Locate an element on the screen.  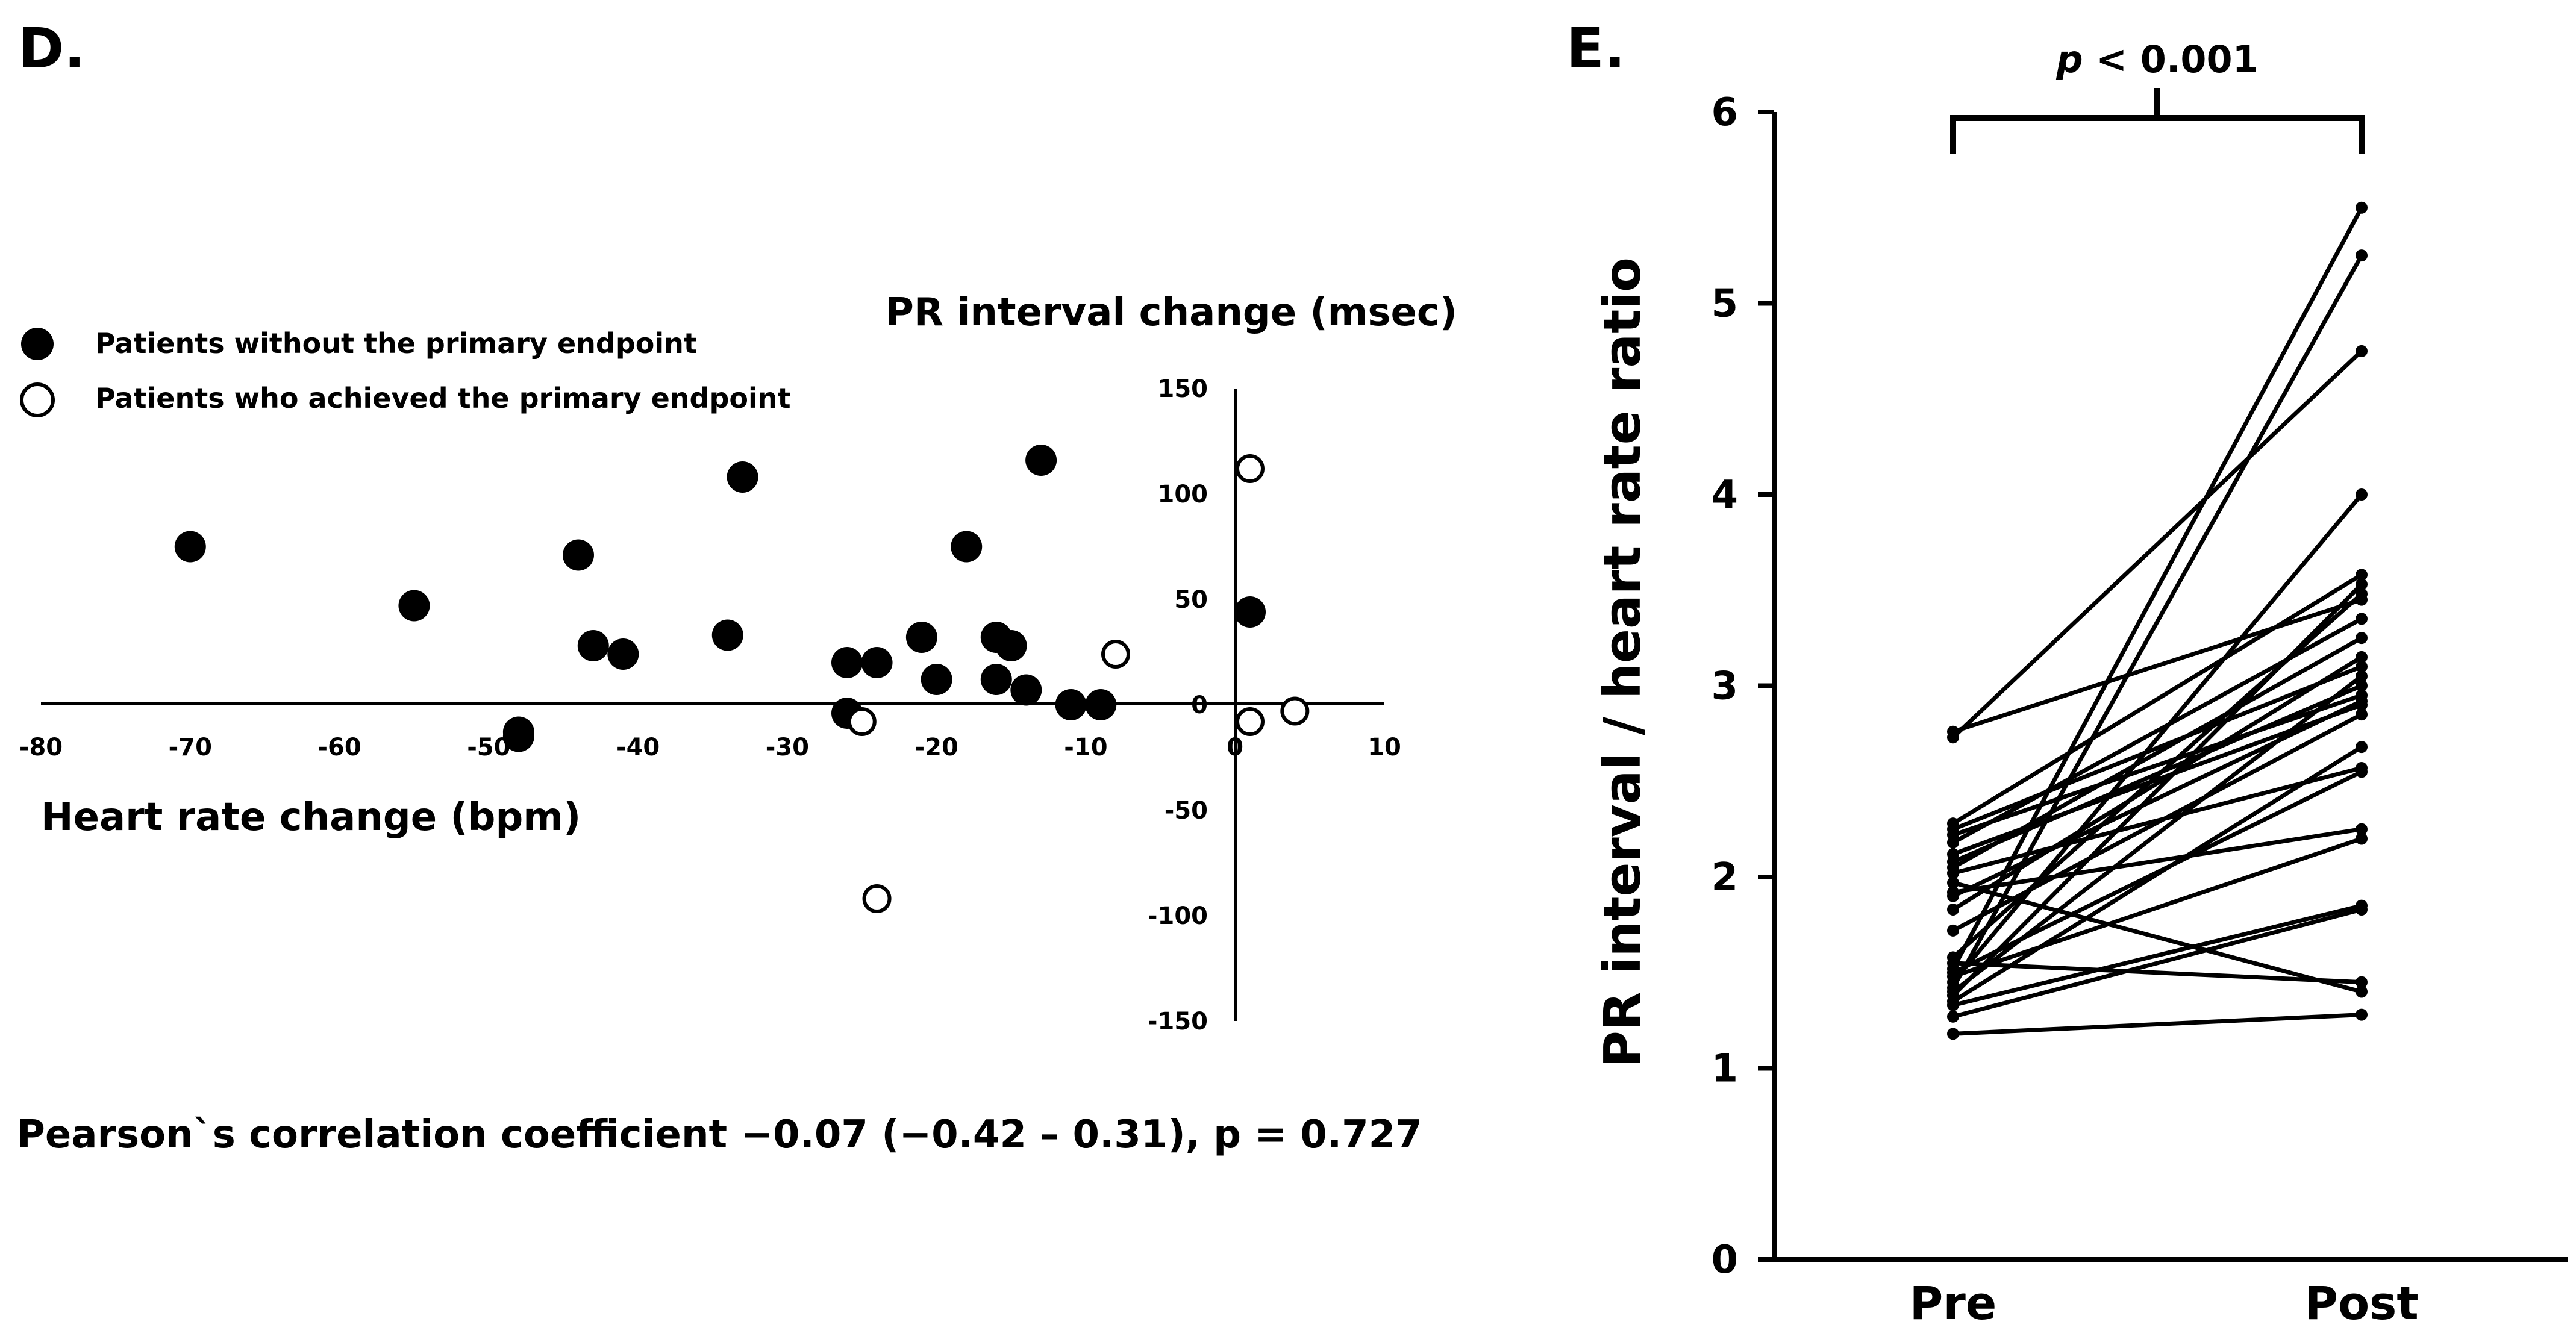
x-tick-label: -70 is located at coordinates (191, 747).